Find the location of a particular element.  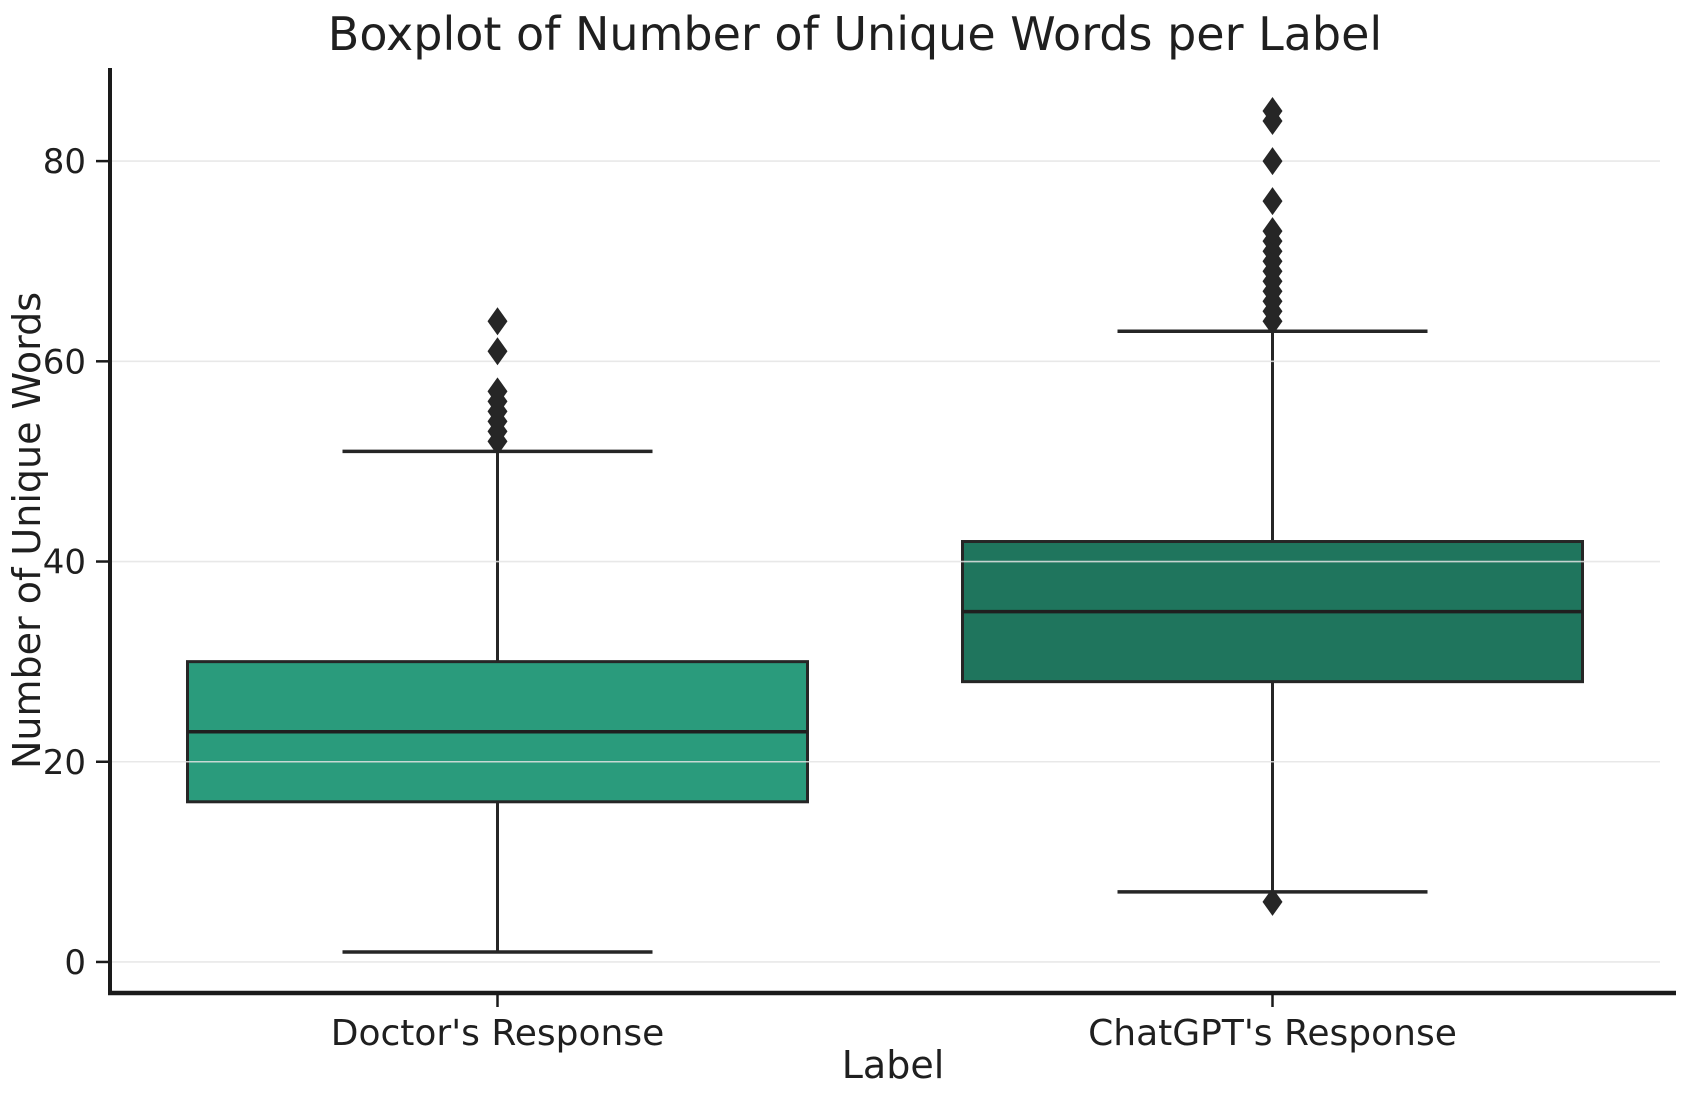

x-axis-label: Label is located at coordinates (893, 1065).